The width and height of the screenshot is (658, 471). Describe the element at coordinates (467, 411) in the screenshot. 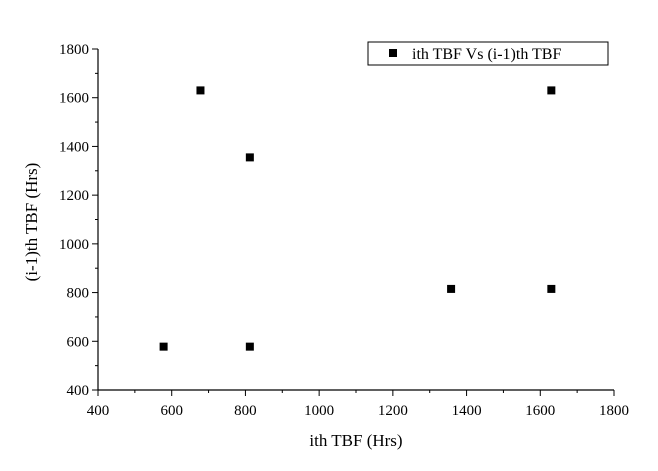

I see `x-tick-label: 1400` at that location.